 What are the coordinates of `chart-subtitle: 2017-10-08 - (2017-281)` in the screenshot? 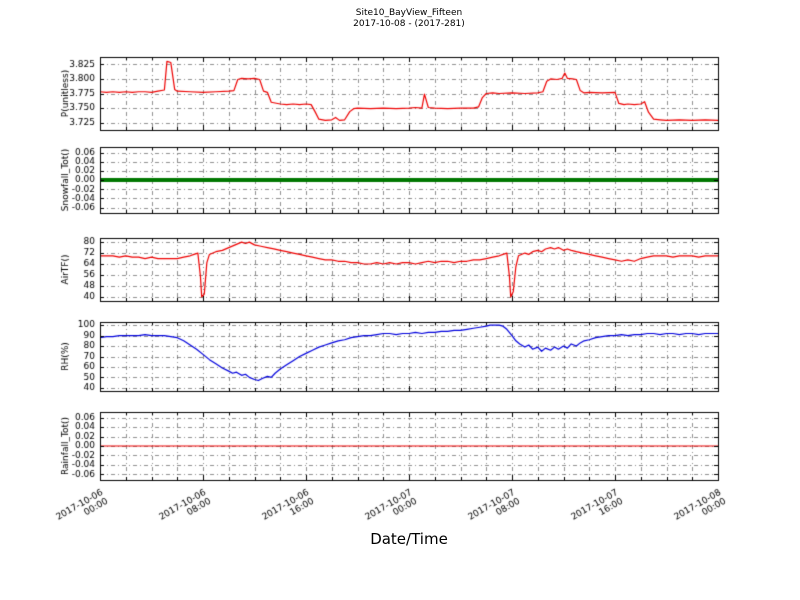 It's located at (409, 24).